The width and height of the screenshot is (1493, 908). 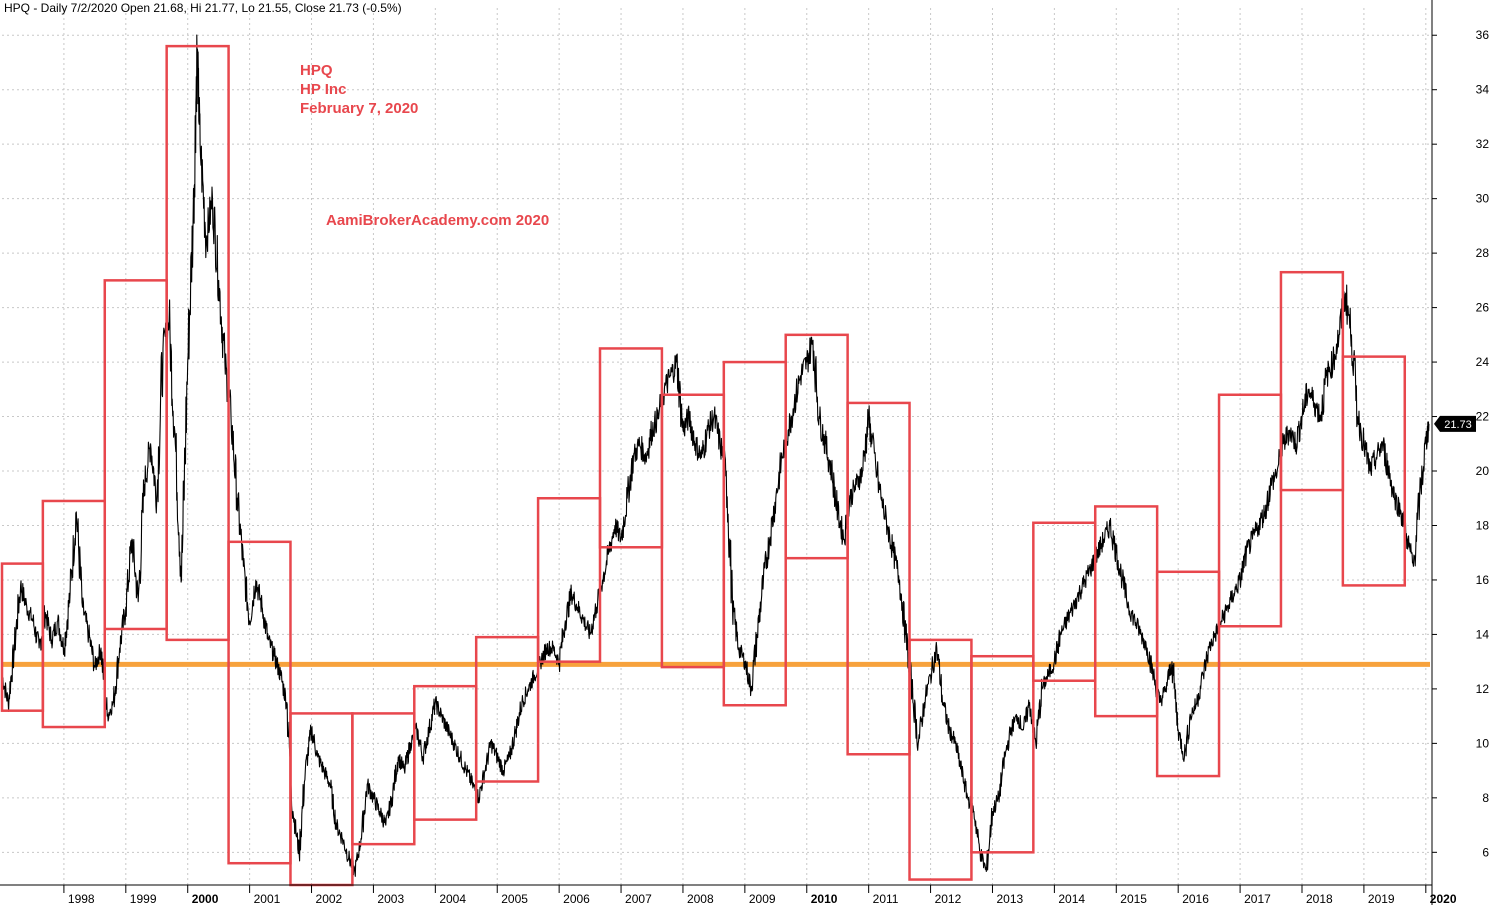 I want to click on y-tick-label: 8, so click(x=1485, y=798).